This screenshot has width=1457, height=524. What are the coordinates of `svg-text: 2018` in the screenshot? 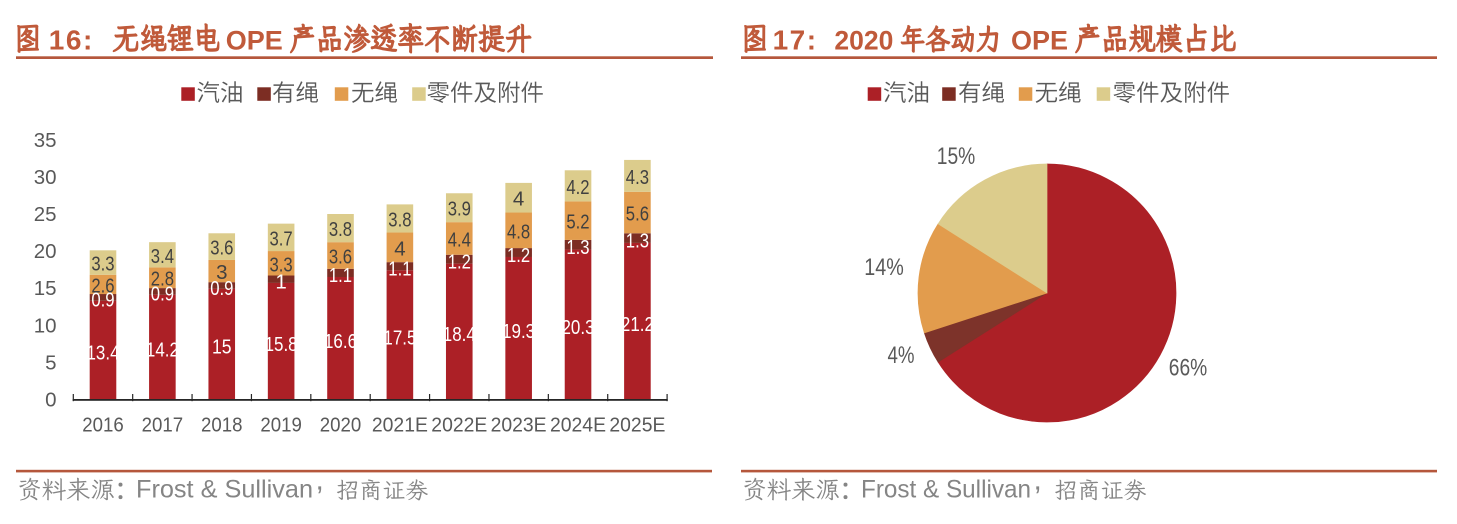 It's located at (222, 424).